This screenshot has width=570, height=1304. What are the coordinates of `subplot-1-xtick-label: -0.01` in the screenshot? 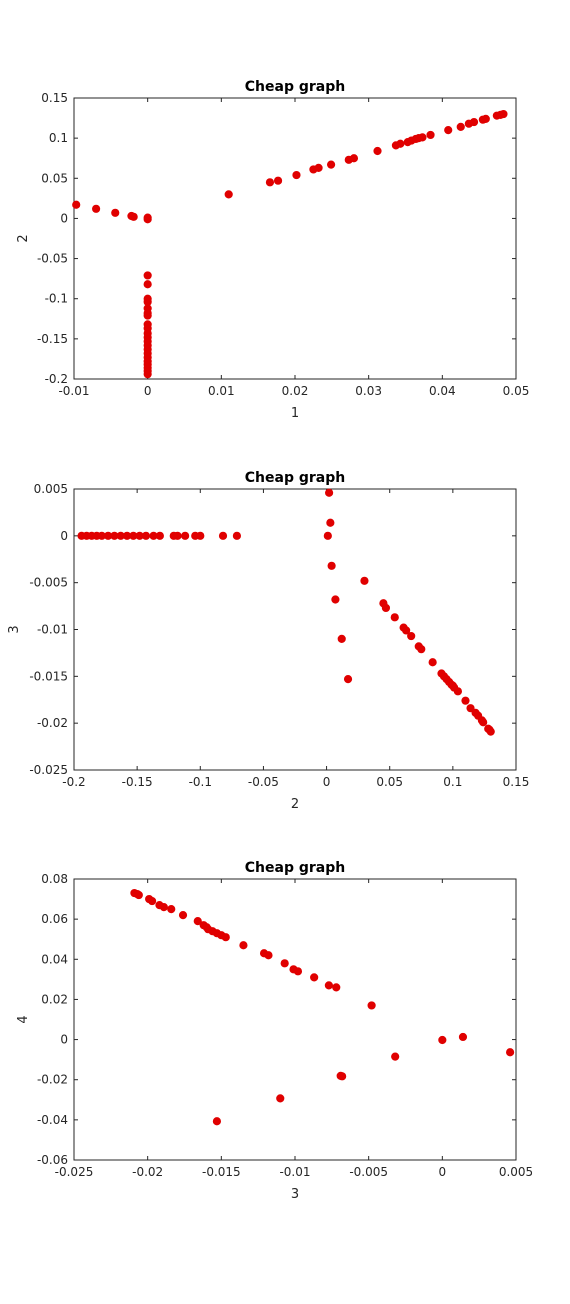 It's located at (73, 391).